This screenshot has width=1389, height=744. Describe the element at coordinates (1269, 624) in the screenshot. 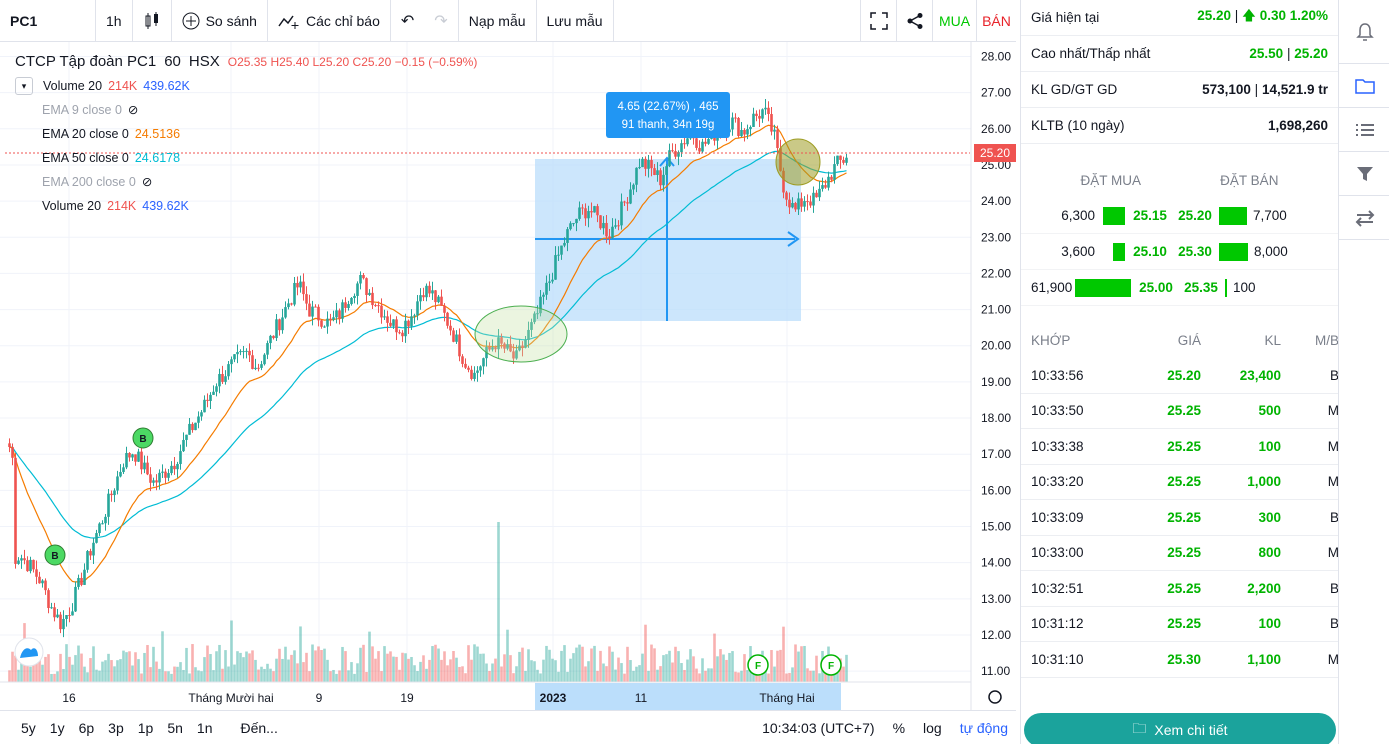

I see `trade-volume: 100` at that location.